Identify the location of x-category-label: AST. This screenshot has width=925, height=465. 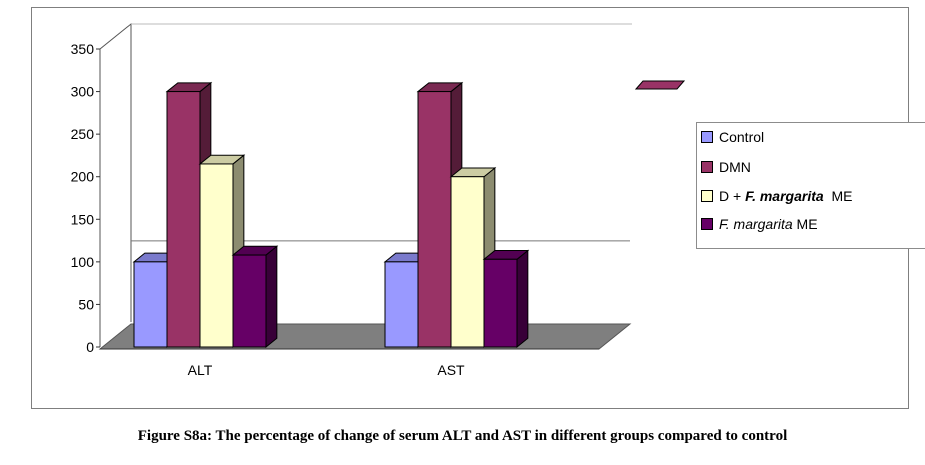
(451, 370).